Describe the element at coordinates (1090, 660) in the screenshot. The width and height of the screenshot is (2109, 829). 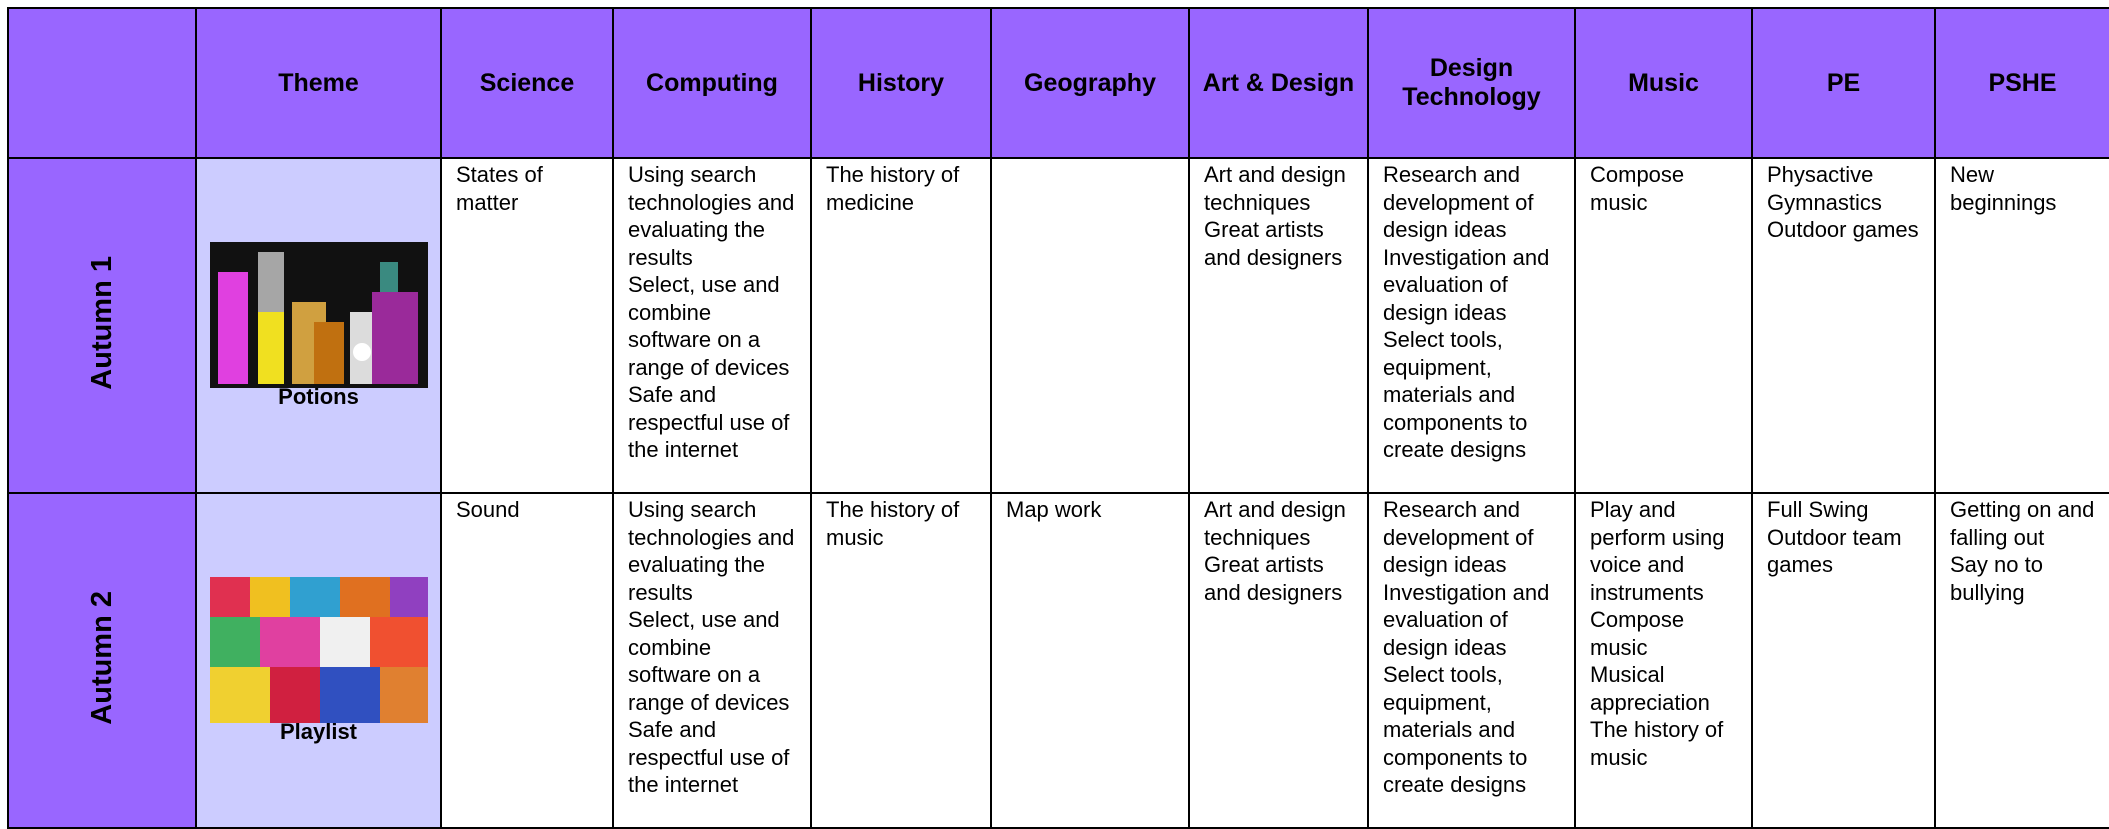
I see `subject-cell: Map work` at that location.